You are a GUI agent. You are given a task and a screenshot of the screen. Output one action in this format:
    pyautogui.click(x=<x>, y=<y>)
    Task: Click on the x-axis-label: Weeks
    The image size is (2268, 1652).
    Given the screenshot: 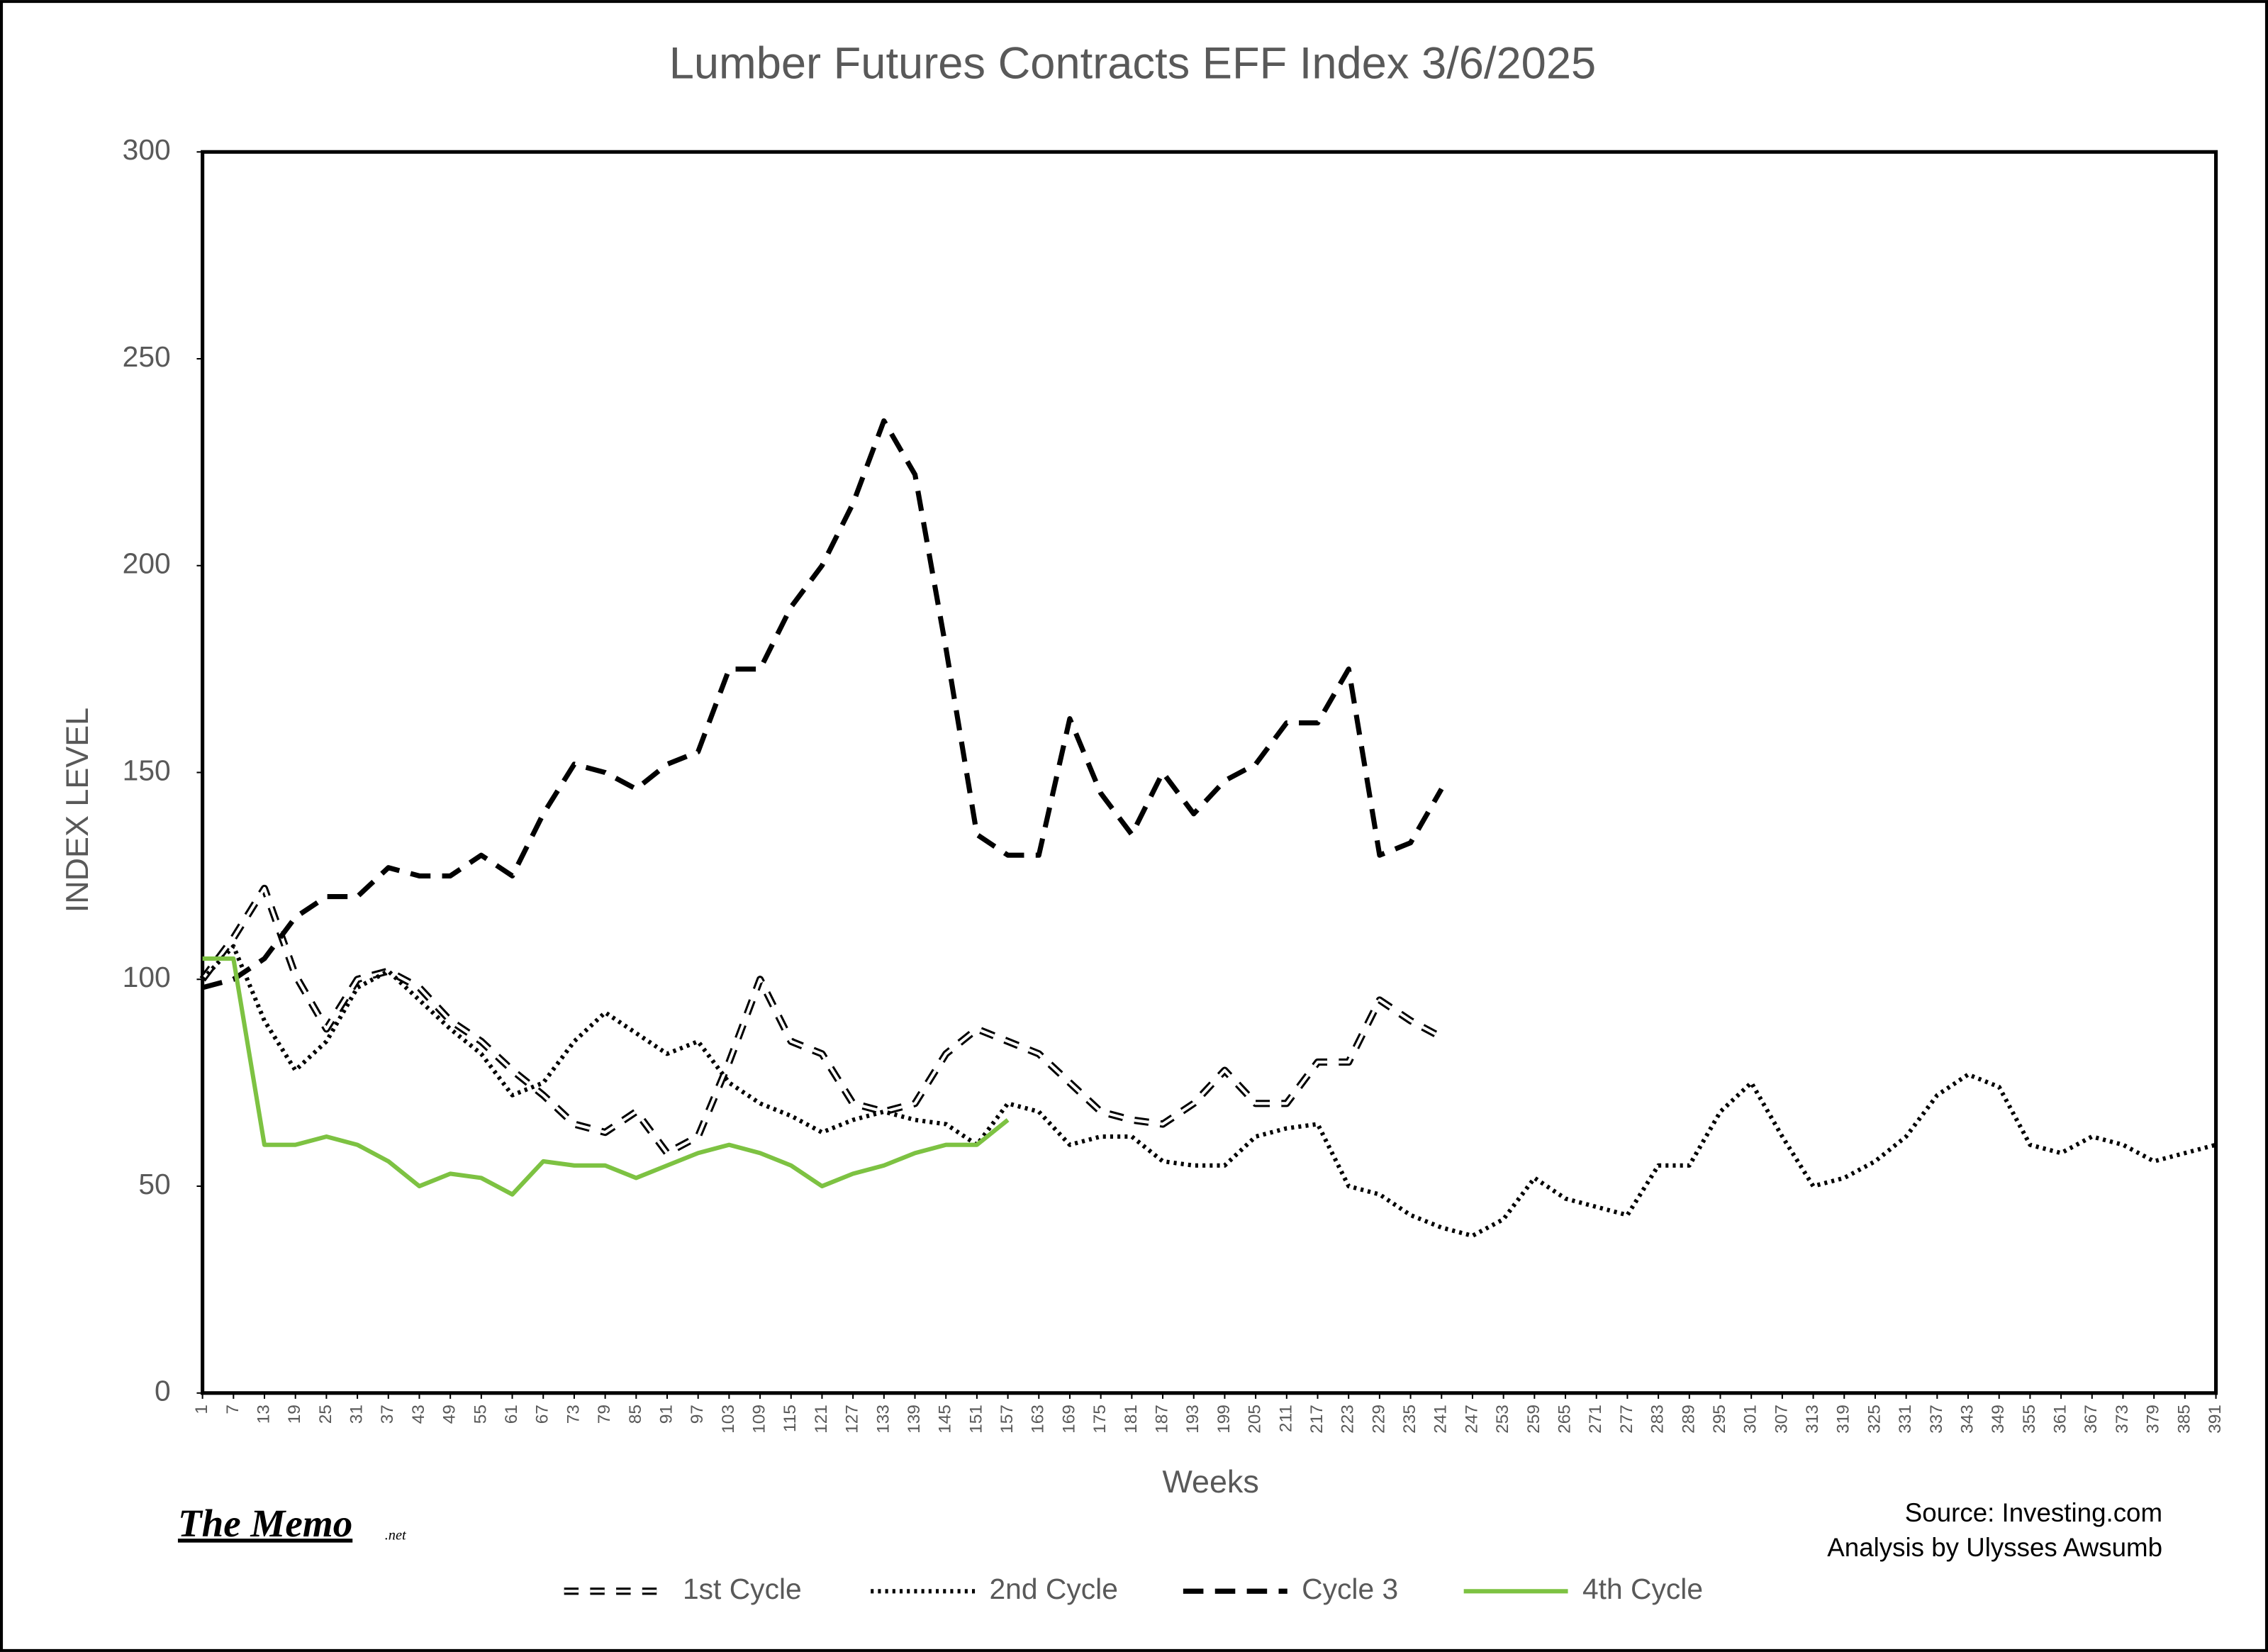 What is the action you would take?
    pyautogui.click(x=1210, y=1481)
    